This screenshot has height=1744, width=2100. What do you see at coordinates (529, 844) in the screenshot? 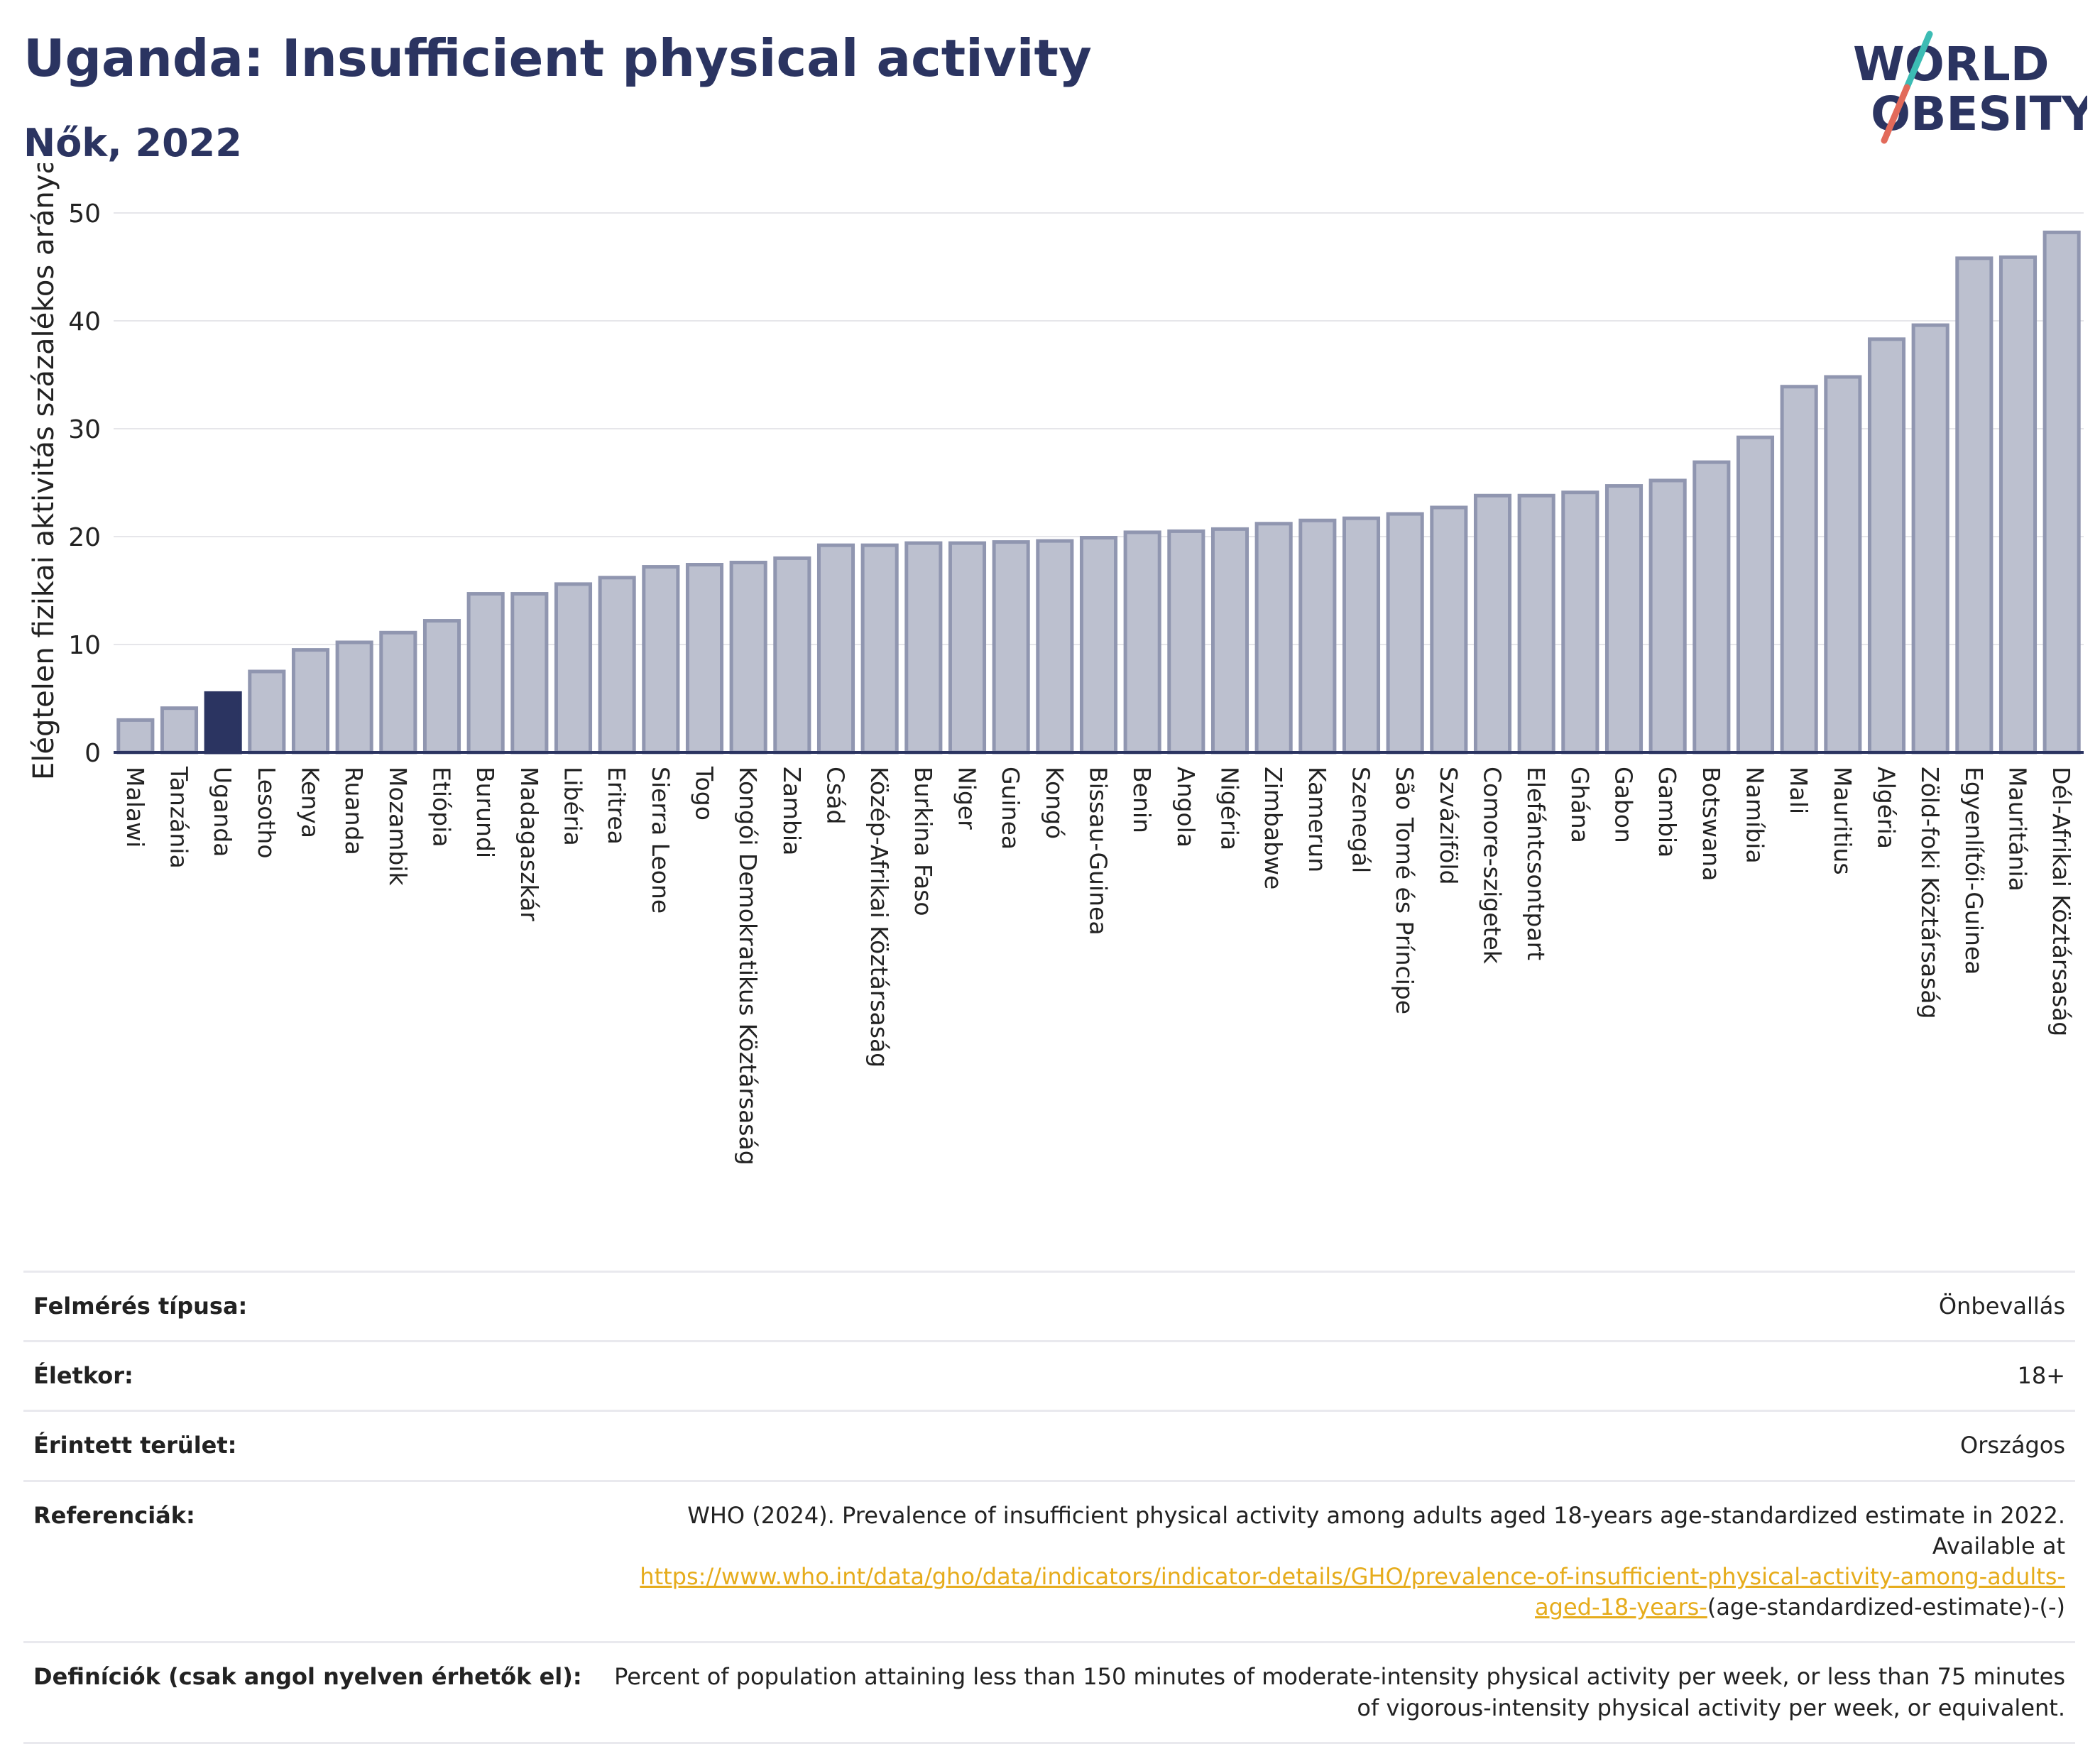
I see `x-tick-label: Madagaszkár` at bounding box center [529, 844].